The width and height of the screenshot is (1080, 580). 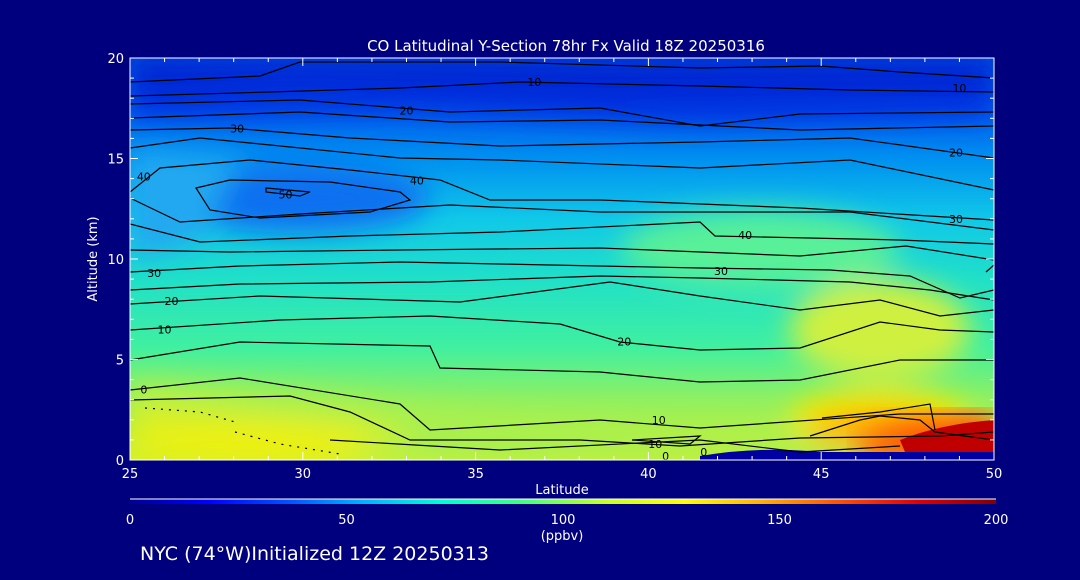 I want to click on x-tick-label: 30, so click(x=303, y=474).